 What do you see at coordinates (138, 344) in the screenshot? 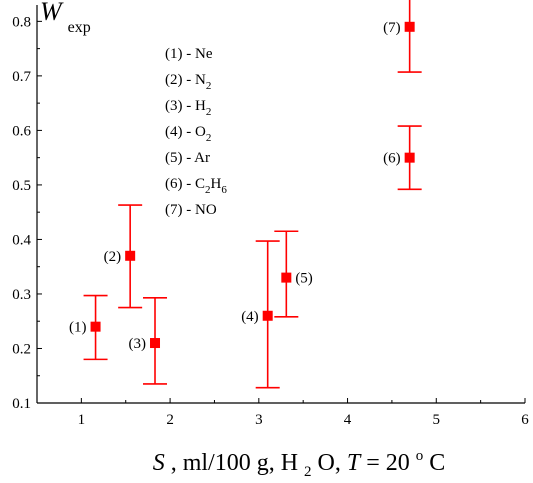
I see `data-point-label: (3)` at bounding box center [138, 344].